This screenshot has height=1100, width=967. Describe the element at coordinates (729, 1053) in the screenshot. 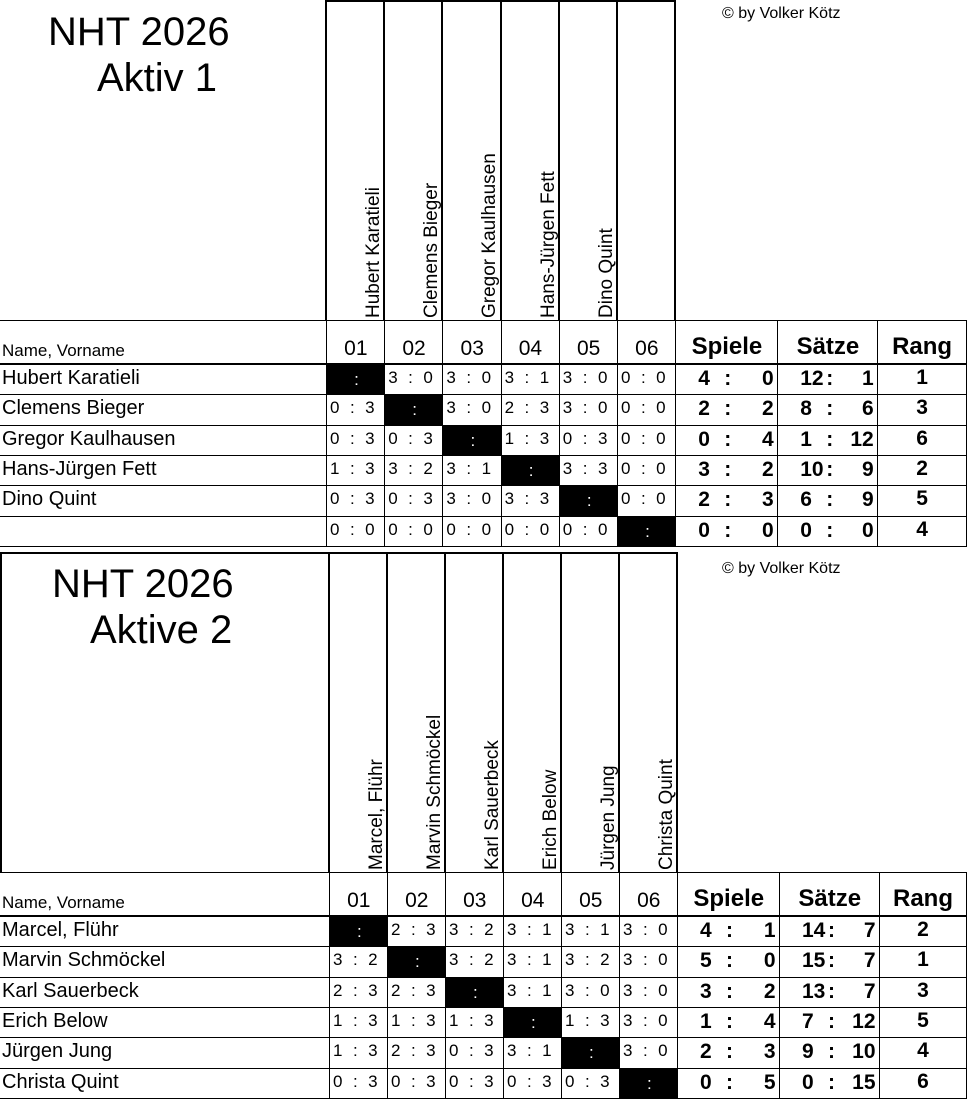

I see `spiele-cell: 2: 3` at that location.